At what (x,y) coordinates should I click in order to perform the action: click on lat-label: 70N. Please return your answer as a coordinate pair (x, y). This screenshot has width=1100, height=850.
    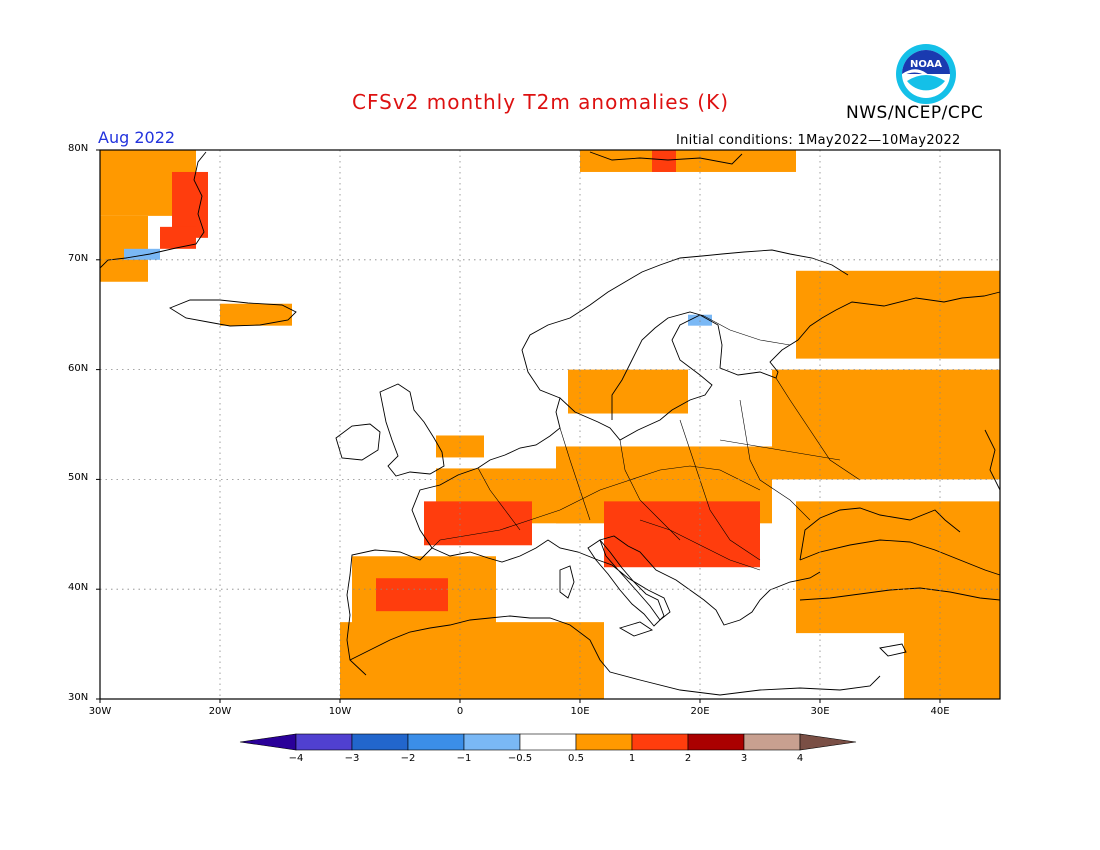
    Looking at the image, I should click on (78, 258).